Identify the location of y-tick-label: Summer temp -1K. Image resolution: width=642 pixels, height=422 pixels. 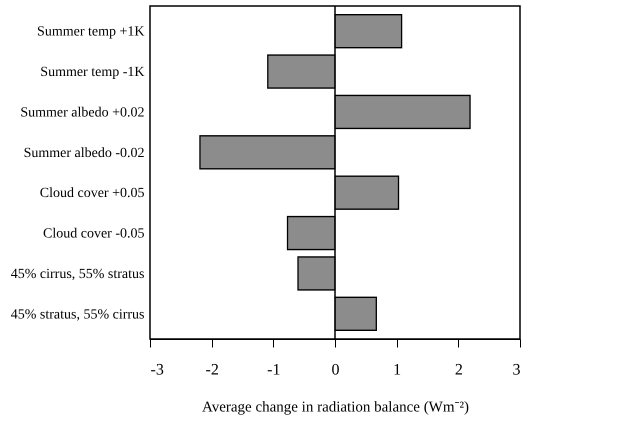
(92, 72).